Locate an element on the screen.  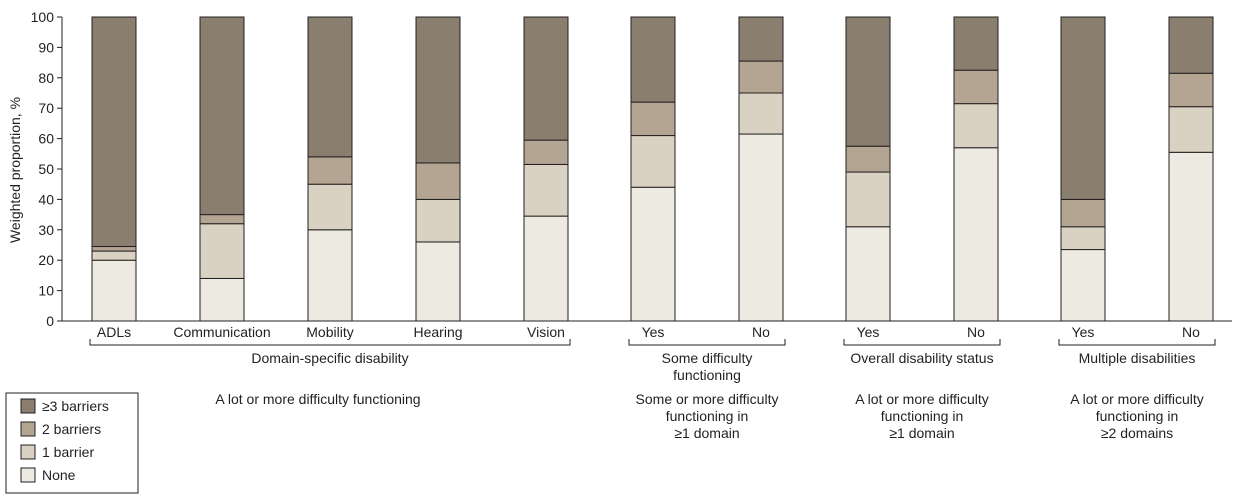
legend-label: ≥3 barriers is located at coordinates (75, 406).